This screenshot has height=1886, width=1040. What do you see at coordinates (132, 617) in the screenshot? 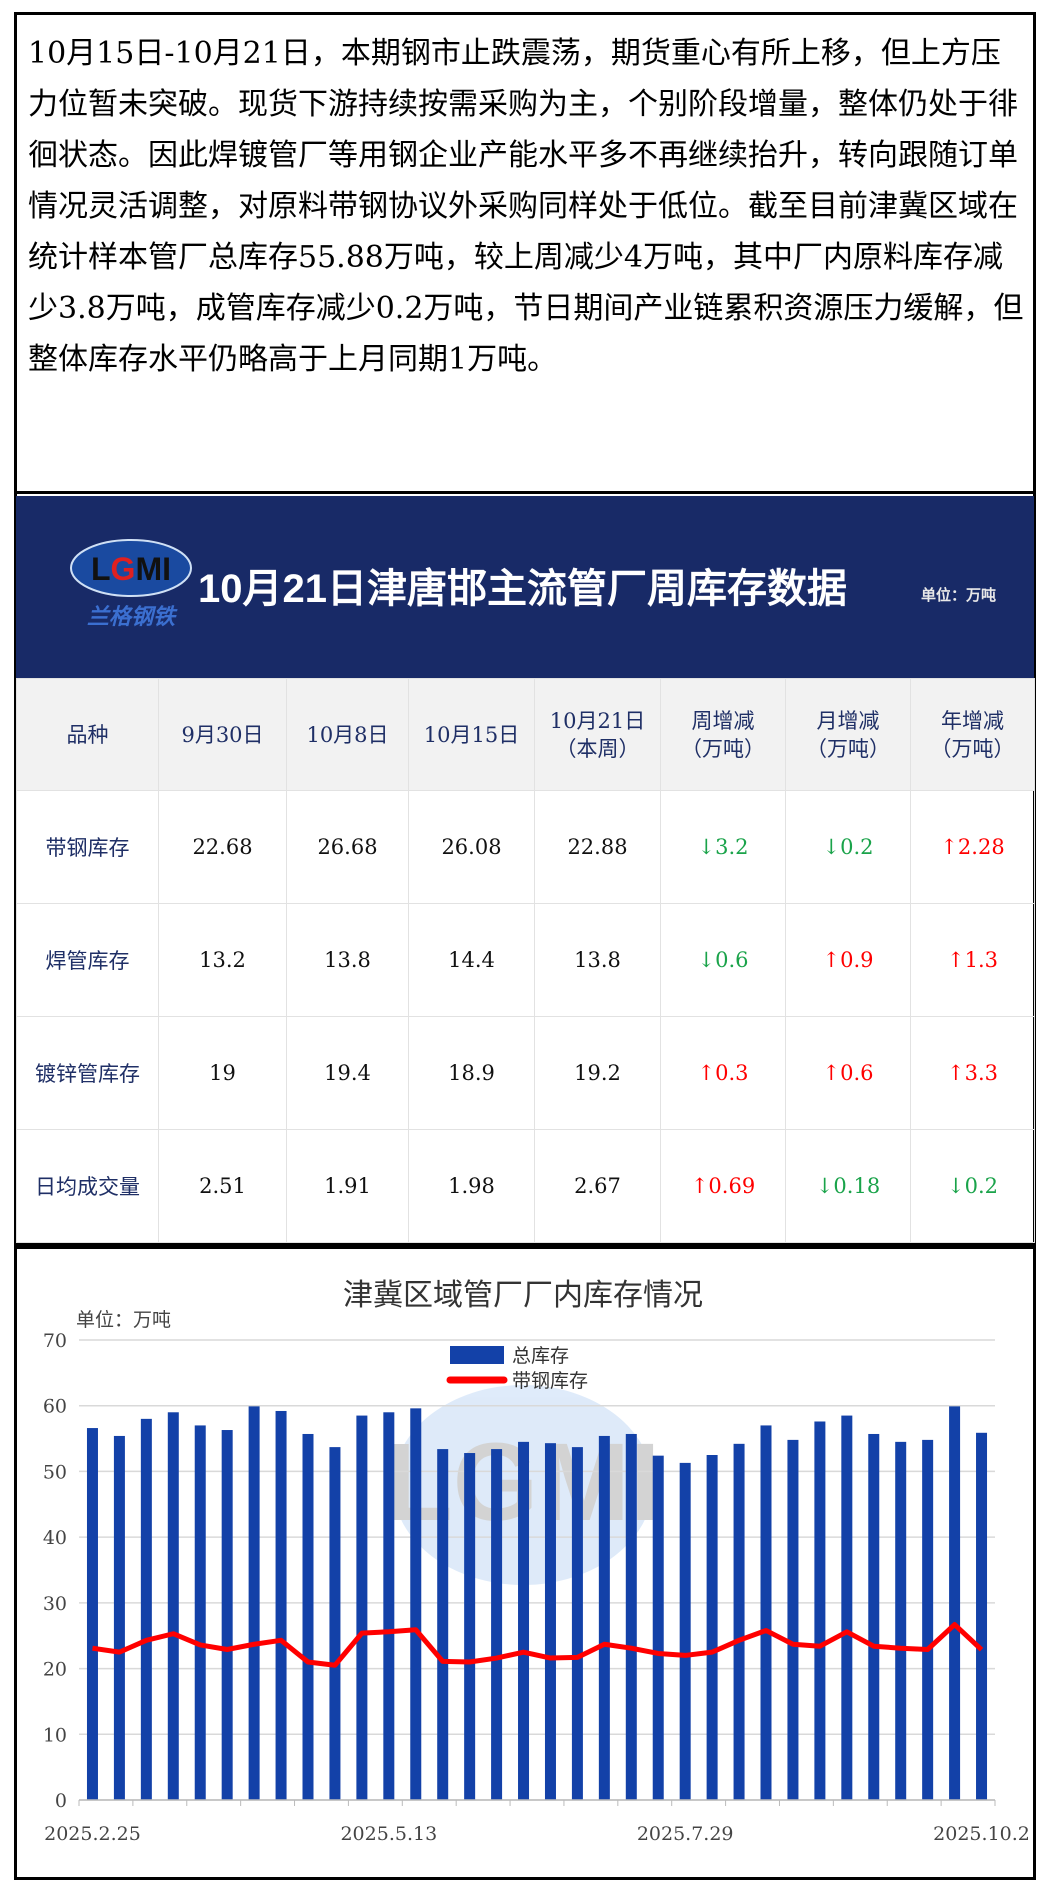
I see `svg-text: 兰格钢铁` at bounding box center [132, 617].